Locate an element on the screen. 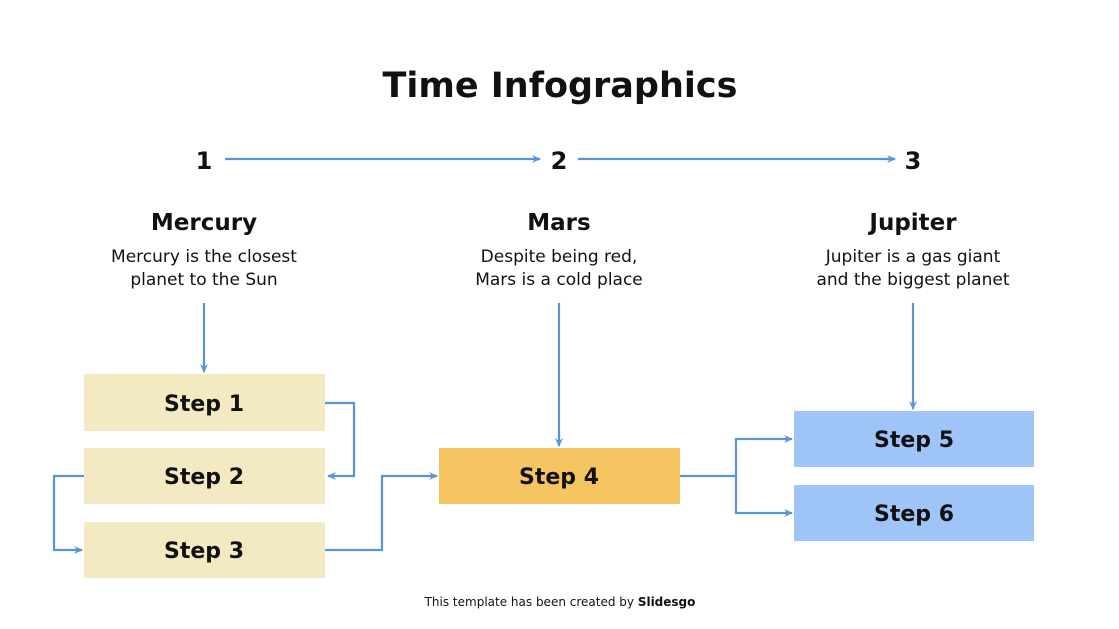 This screenshot has height=629, width=1119. stage-heading-jupiter: Jupiter is located at coordinates (912, 223).